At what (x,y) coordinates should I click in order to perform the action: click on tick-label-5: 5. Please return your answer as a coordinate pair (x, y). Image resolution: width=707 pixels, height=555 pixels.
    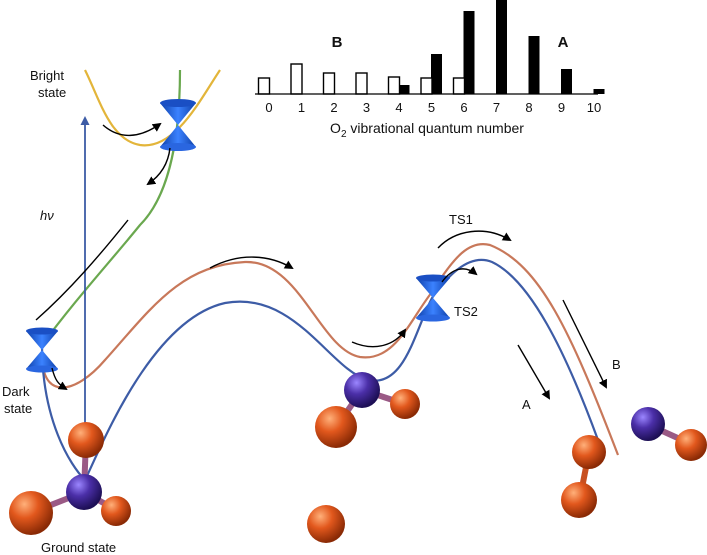
    Looking at the image, I should click on (431, 107).